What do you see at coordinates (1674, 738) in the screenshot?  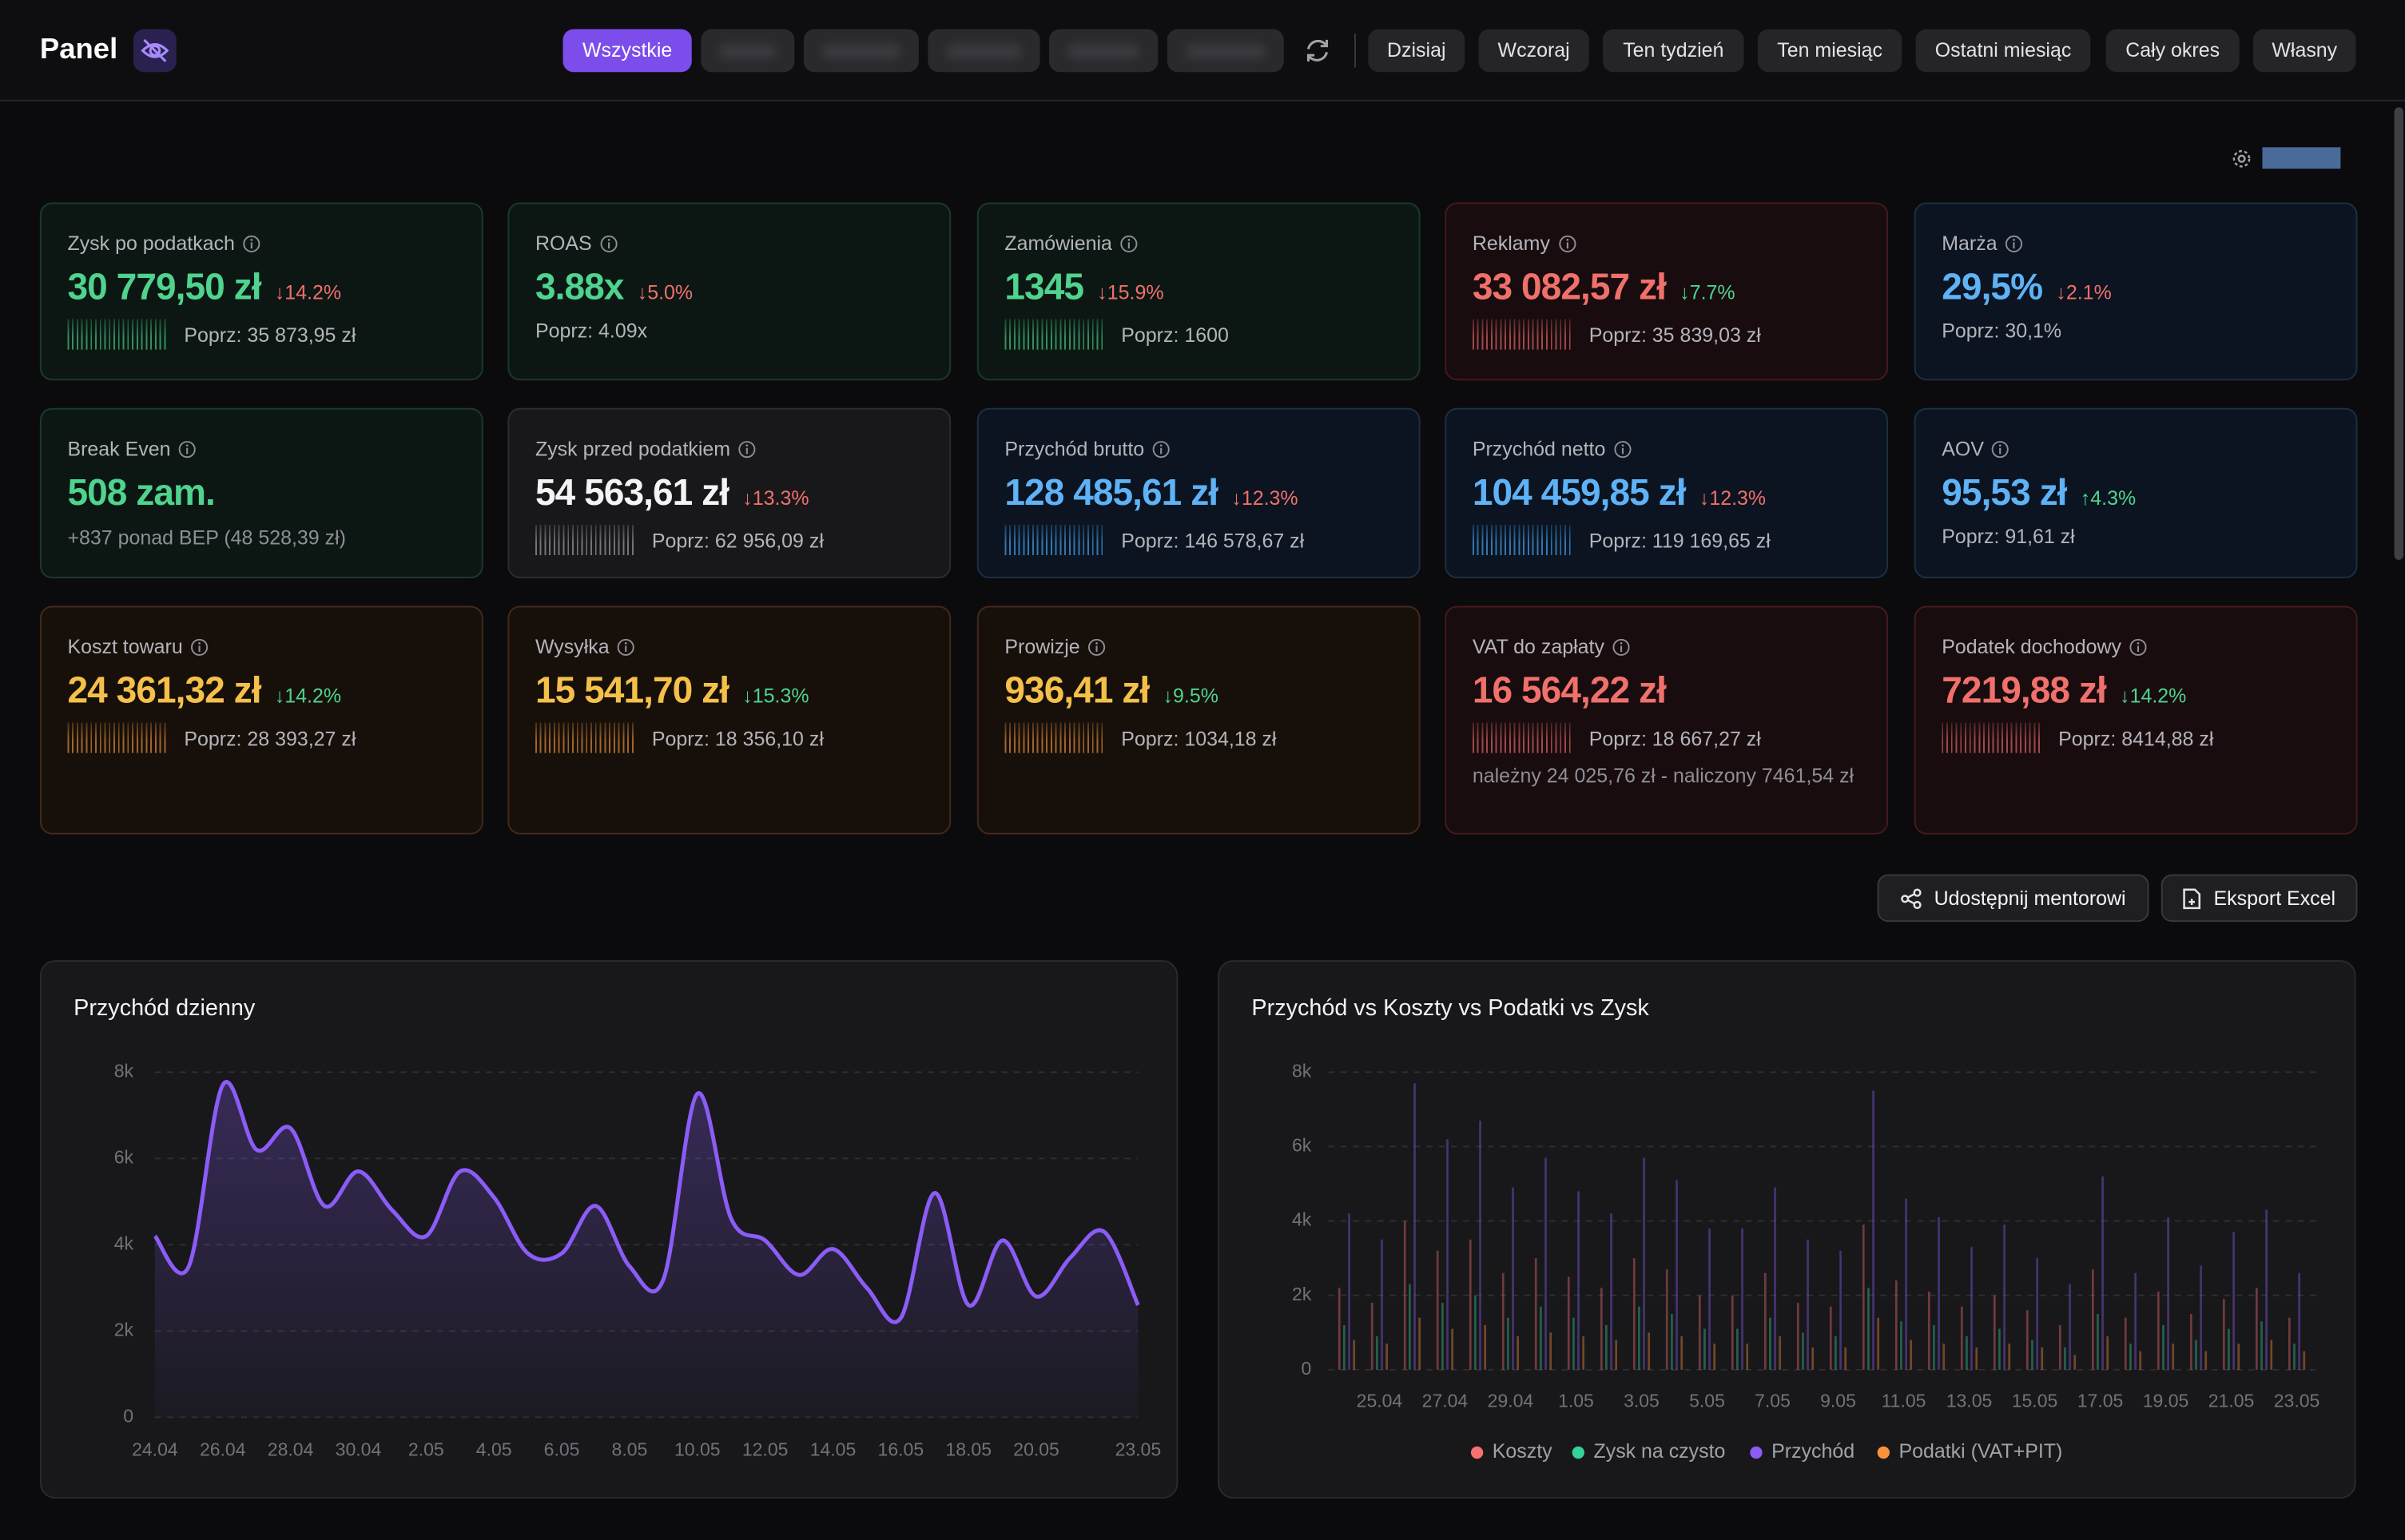 I see `kpi-previous: Poprz: 18 667,27 zł` at bounding box center [1674, 738].